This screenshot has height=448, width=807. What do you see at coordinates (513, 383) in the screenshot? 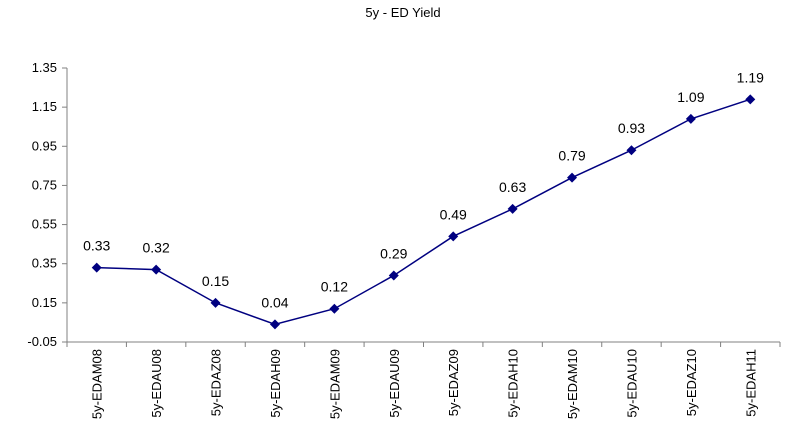
I see `x-tick-label: 5y-EDAH10` at bounding box center [513, 383].